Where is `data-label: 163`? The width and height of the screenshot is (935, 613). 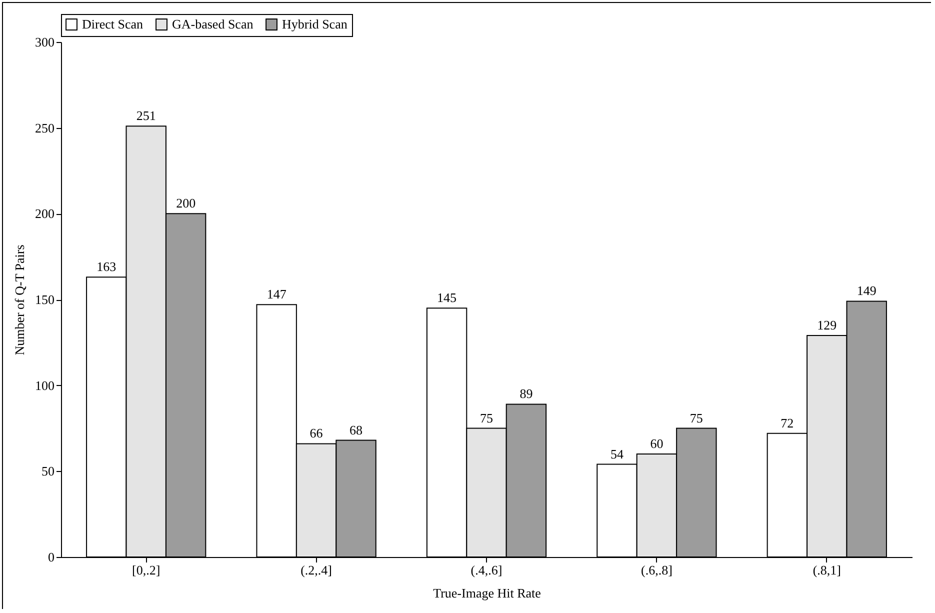
data-label: 163 is located at coordinates (106, 266).